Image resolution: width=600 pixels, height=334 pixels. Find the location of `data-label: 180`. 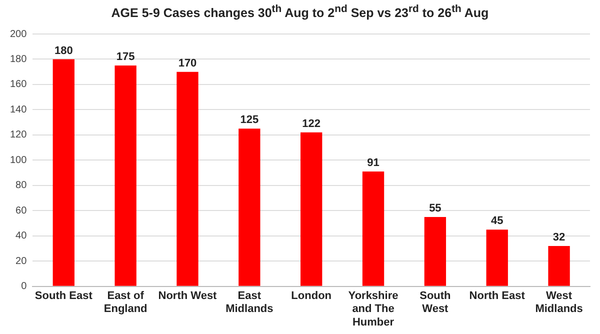

data-label: 180 is located at coordinates (63, 50).